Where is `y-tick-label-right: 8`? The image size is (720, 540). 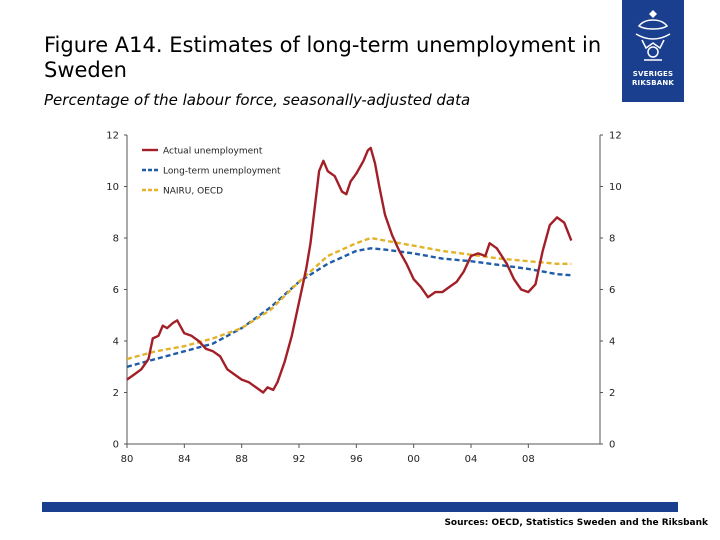
y-tick-label-right: 8 is located at coordinates (612, 239).